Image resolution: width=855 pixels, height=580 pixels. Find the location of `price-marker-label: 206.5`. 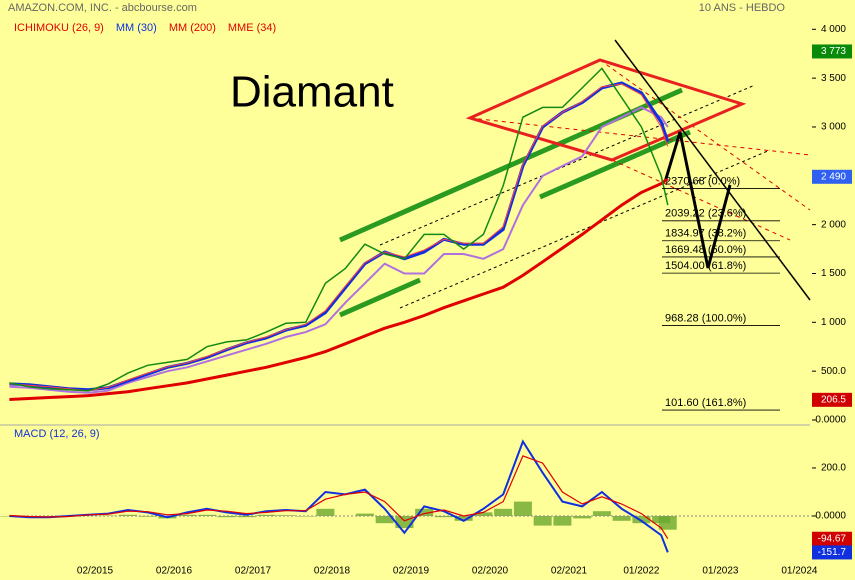

price-marker-label: 206.5 is located at coordinates (833, 399).